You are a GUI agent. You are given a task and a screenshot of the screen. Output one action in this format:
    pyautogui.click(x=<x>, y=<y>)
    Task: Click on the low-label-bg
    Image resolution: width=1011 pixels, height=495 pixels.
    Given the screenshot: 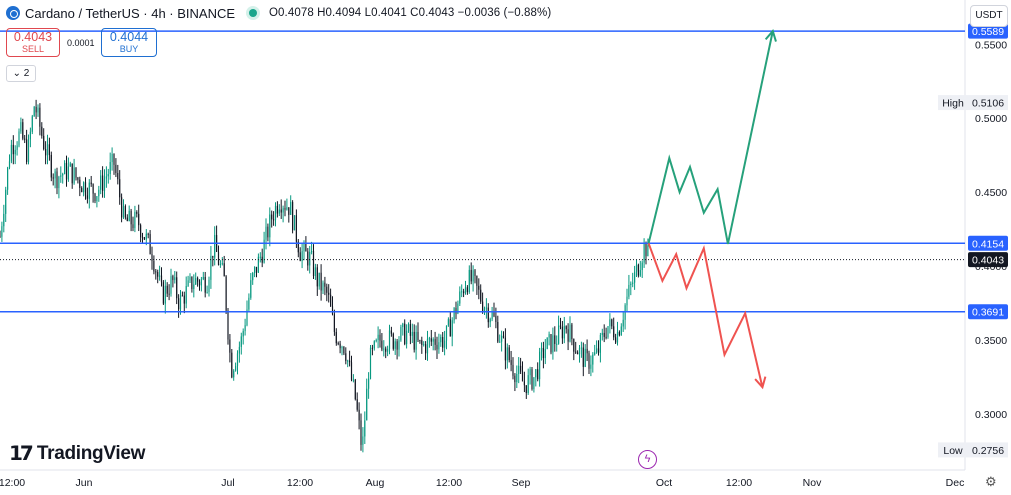 What is the action you would take?
    pyautogui.click(x=953, y=450)
    